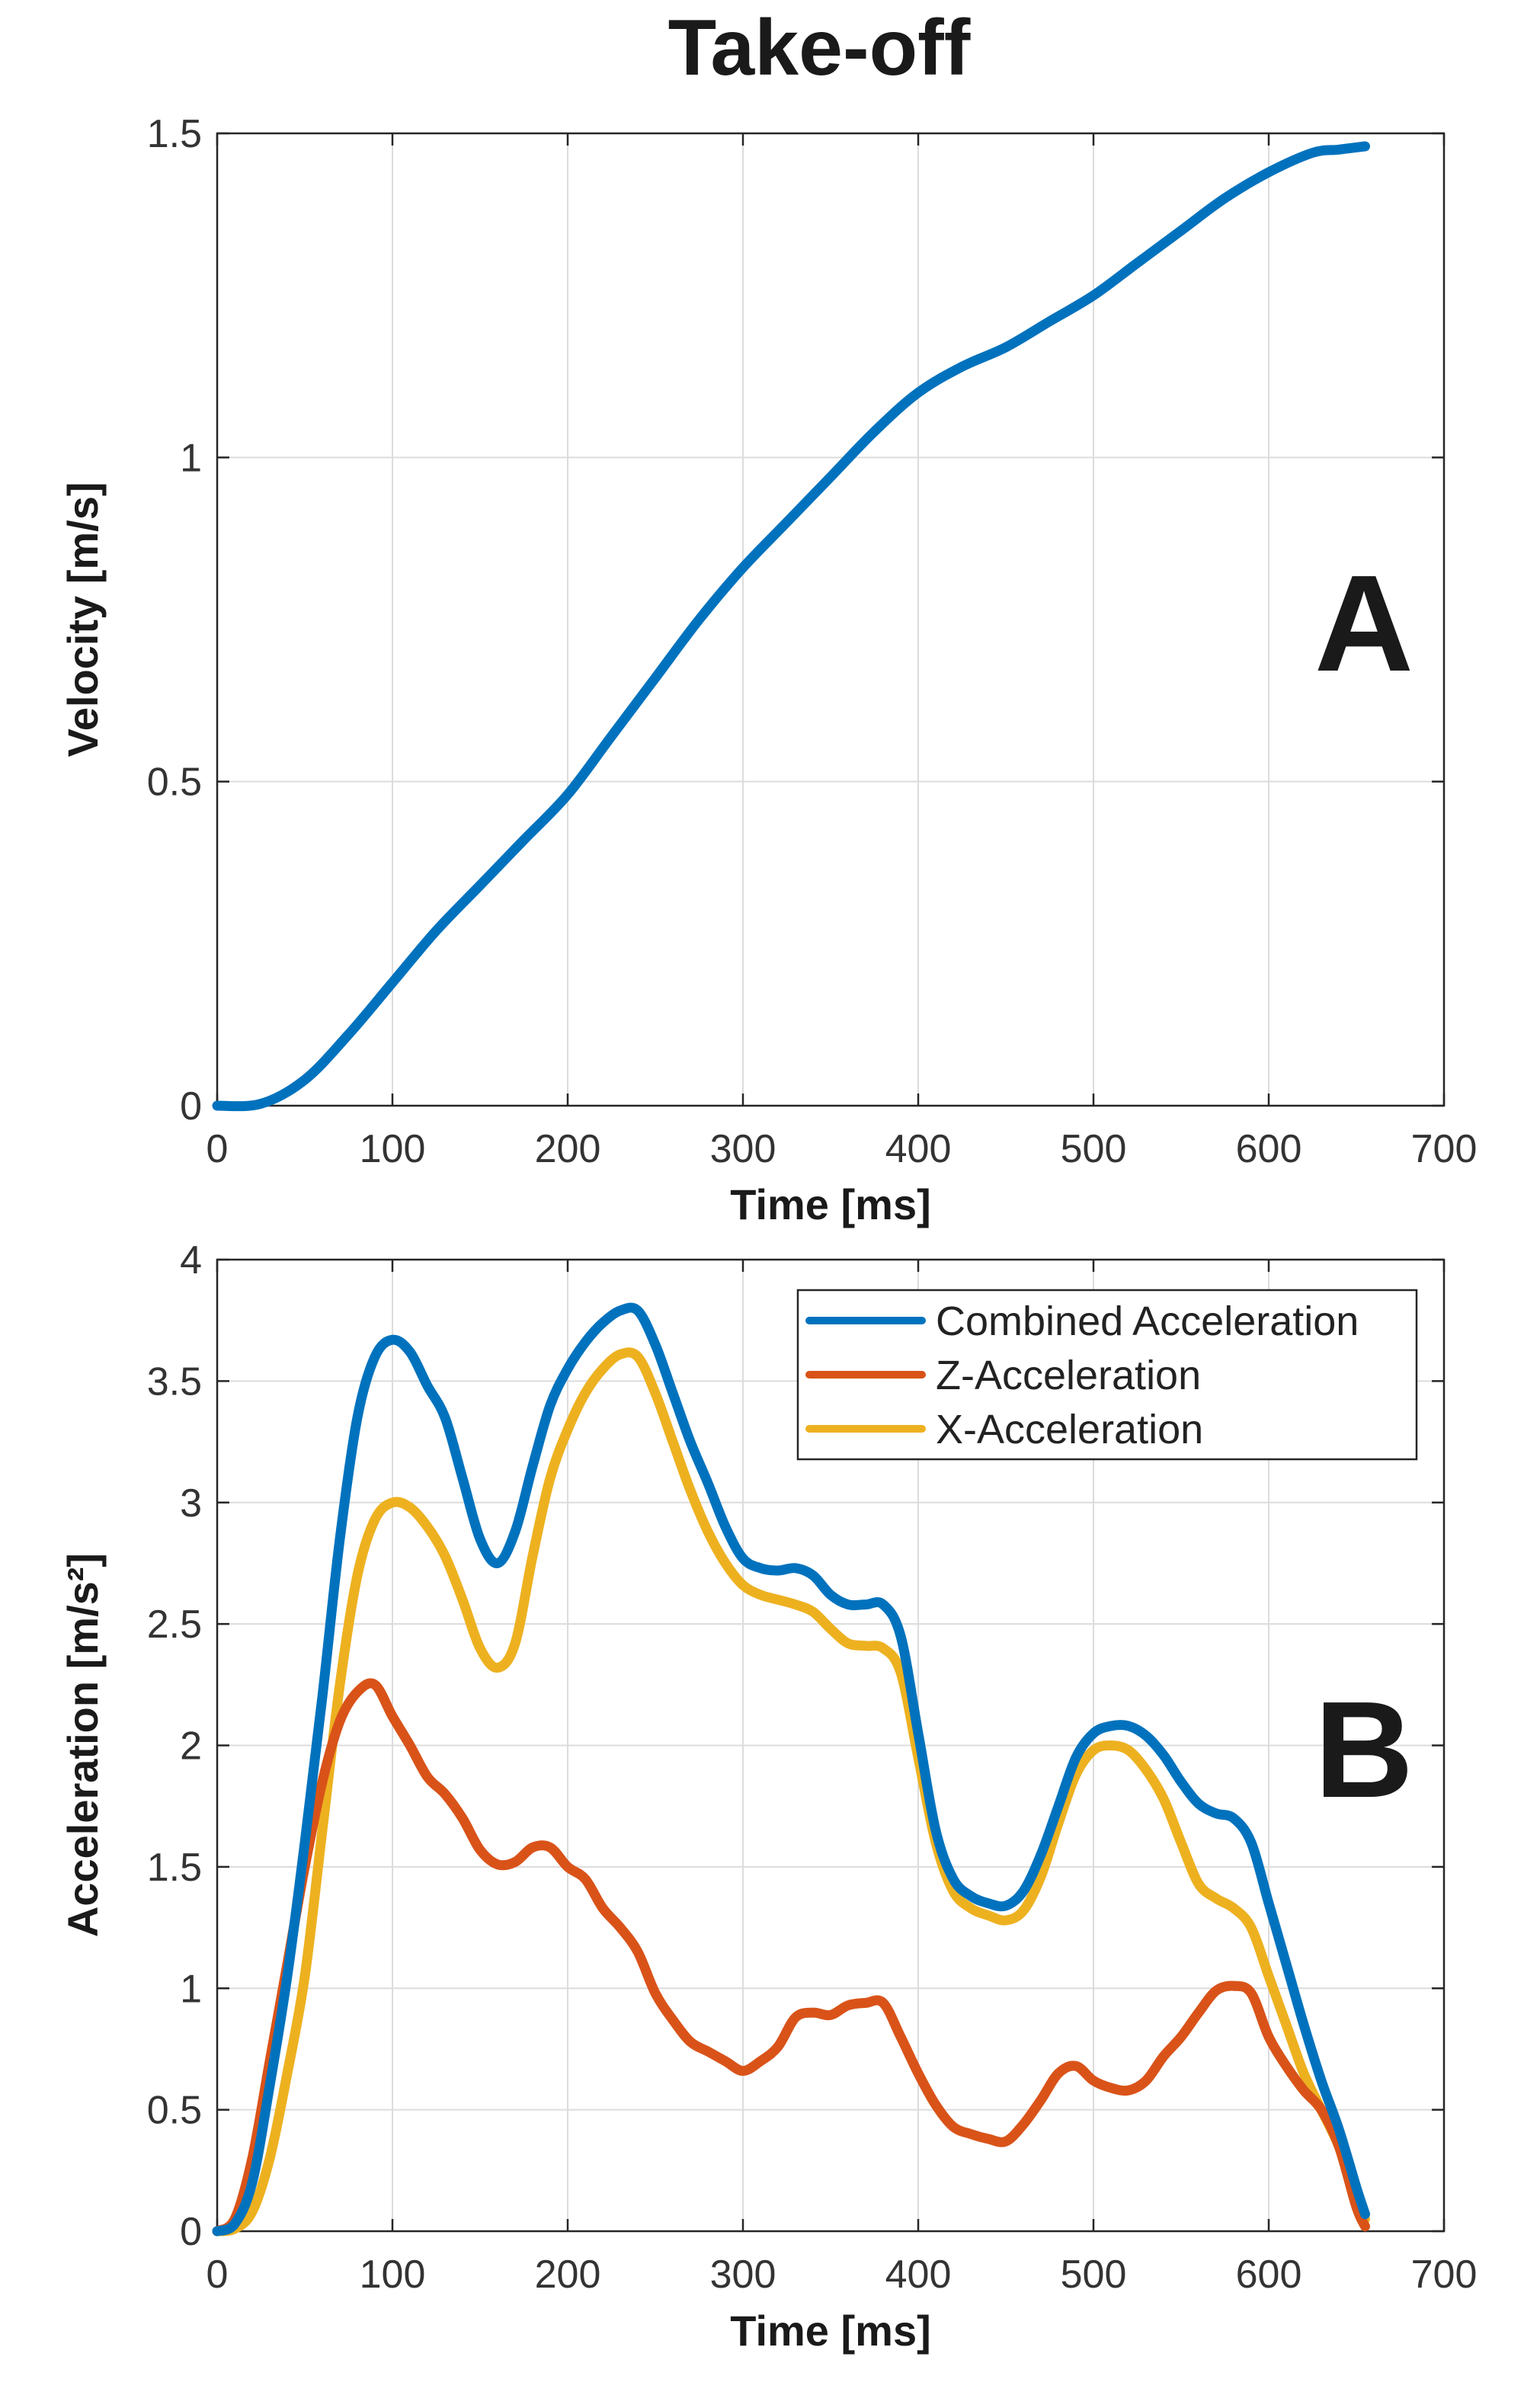  What do you see at coordinates (83, 1745) in the screenshot?
I see `acceleration-chart-y-axis-label: Acceleration [m/s²]` at bounding box center [83, 1745].